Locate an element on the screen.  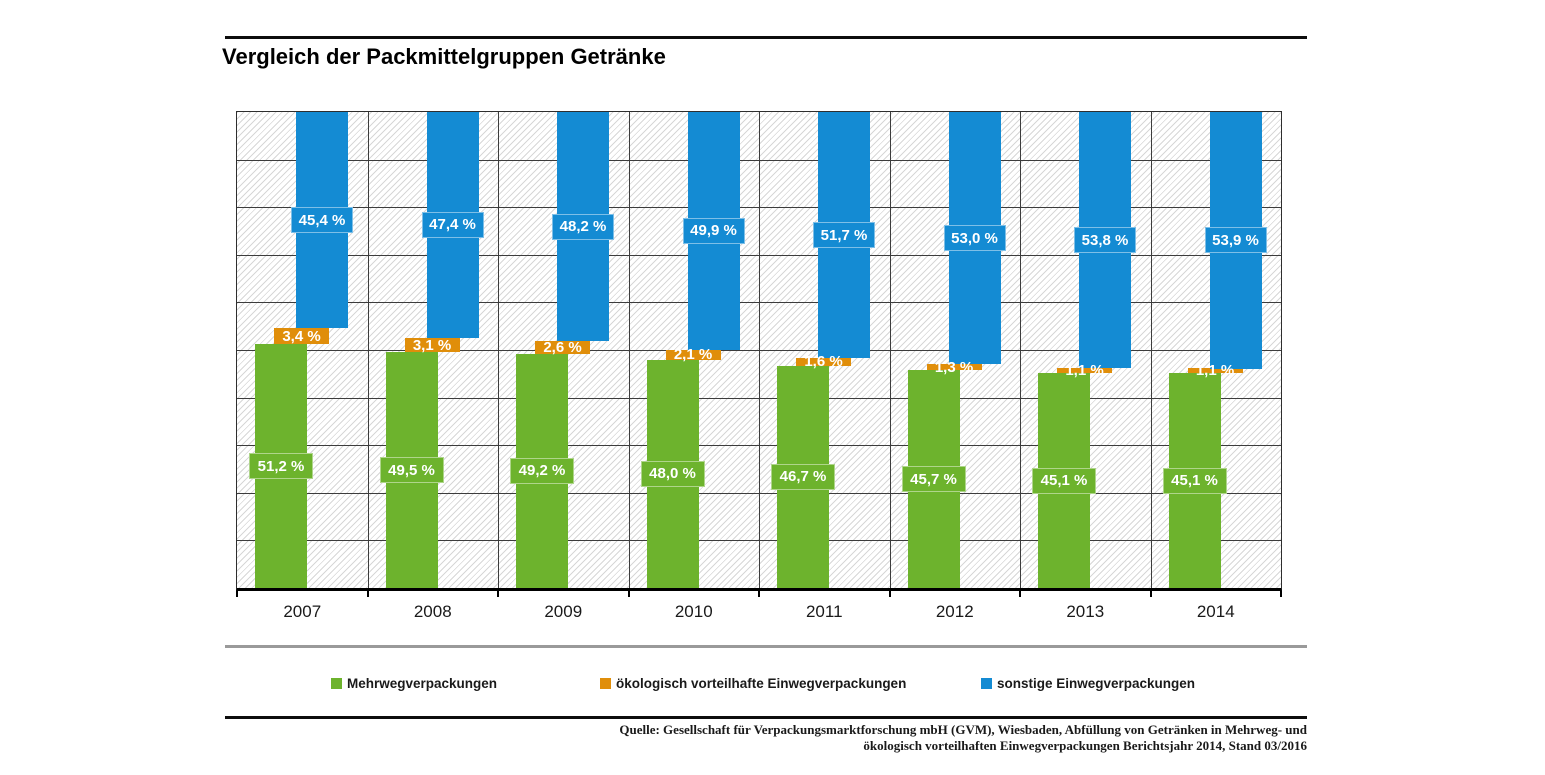
legend-item-green: Mehrwegverpackungen is located at coordinates (414, 683).